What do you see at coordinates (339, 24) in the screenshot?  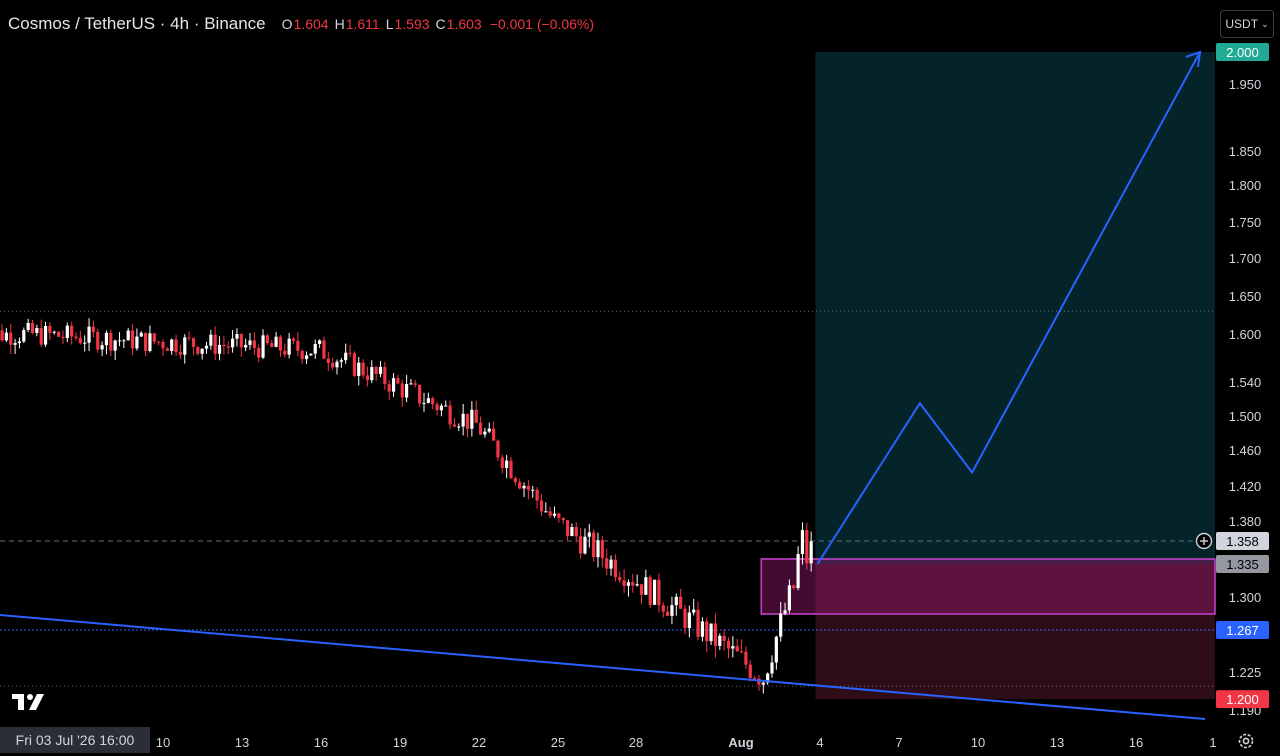 I see `high-label: H` at bounding box center [339, 24].